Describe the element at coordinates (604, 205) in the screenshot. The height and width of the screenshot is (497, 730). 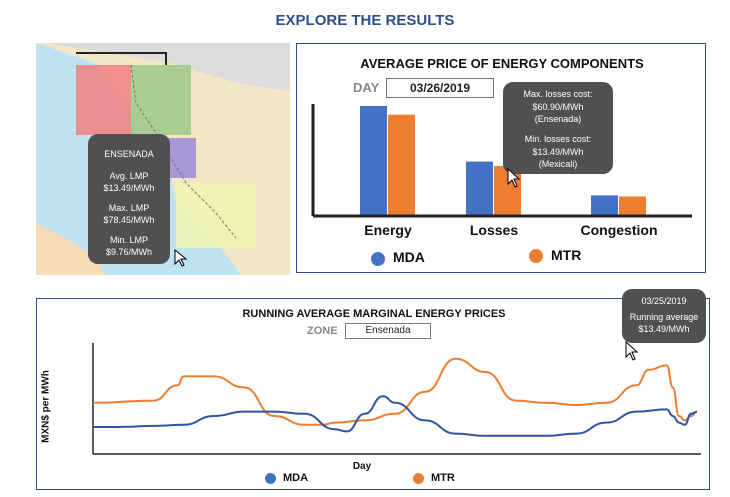
I see `bar-mda-congestion` at that location.